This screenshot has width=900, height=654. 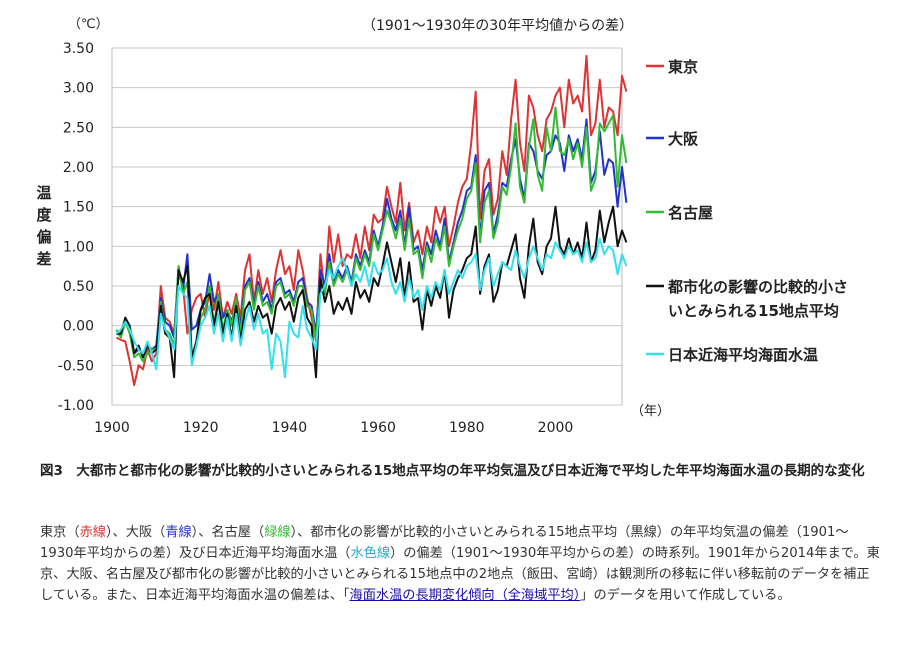 What do you see at coordinates (78, 327) in the screenshot?
I see `y-tick-label: 0.00` at bounding box center [78, 327].